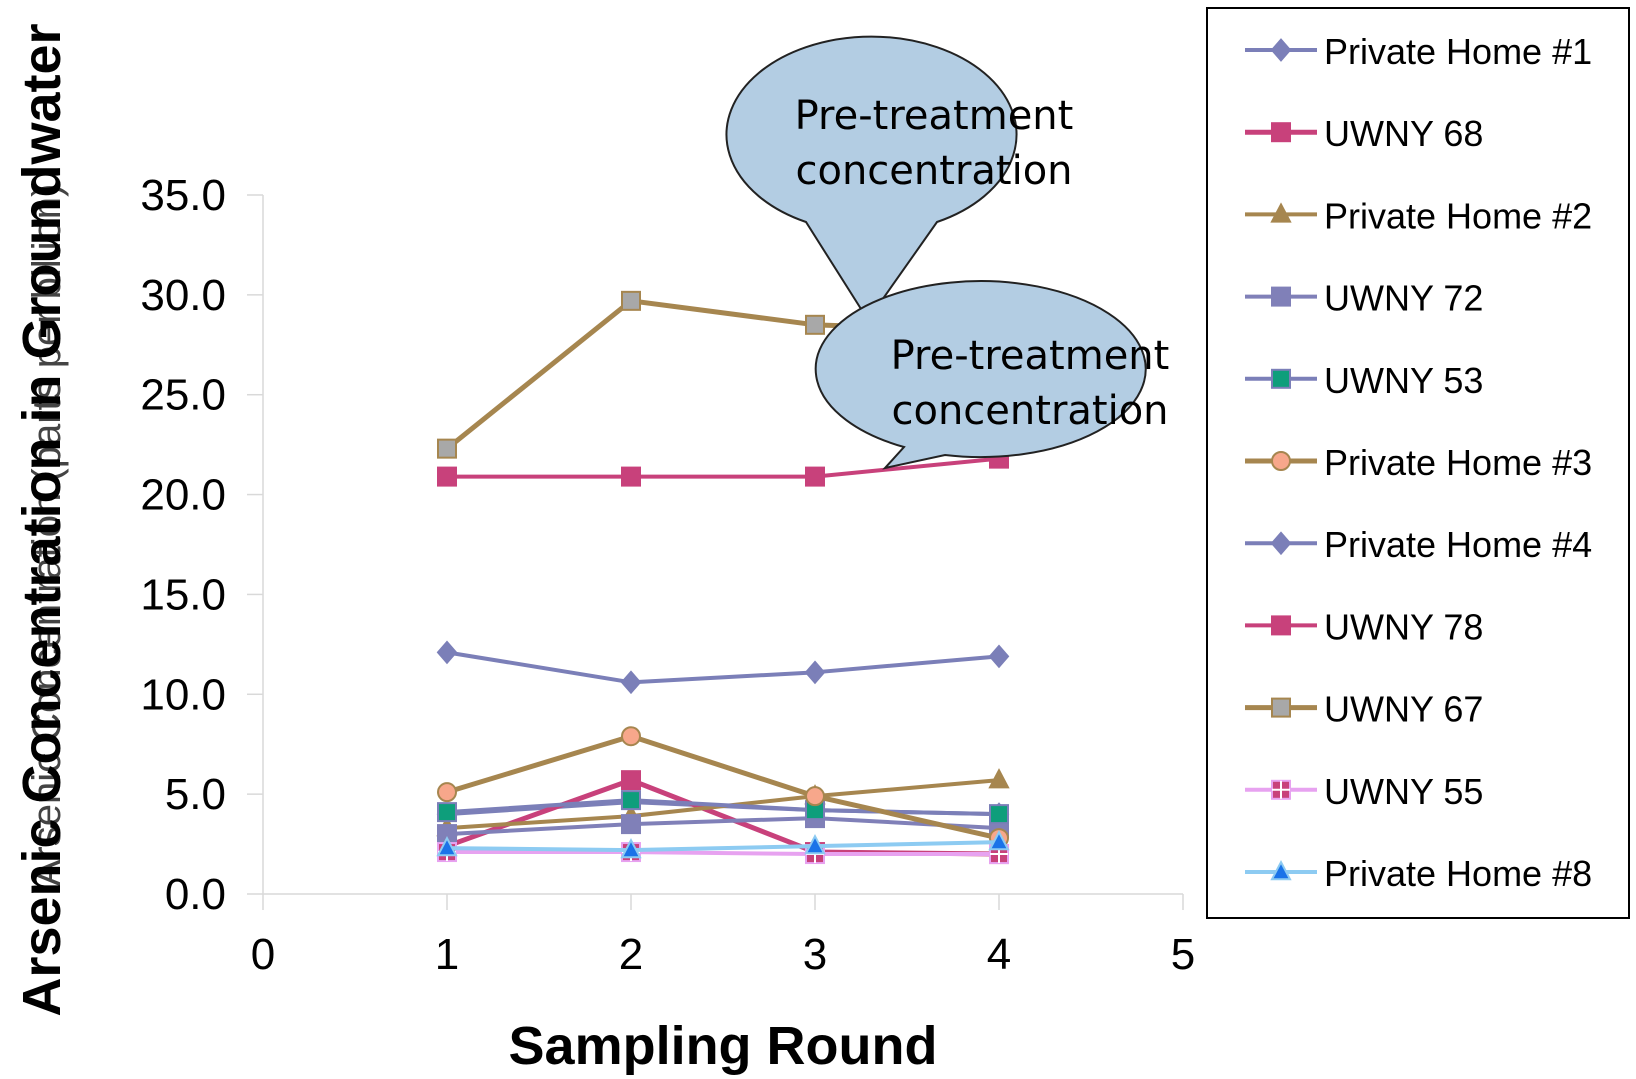 The width and height of the screenshot is (1636, 1079). I want to click on y-tick-label: 25.0, so click(183, 395).